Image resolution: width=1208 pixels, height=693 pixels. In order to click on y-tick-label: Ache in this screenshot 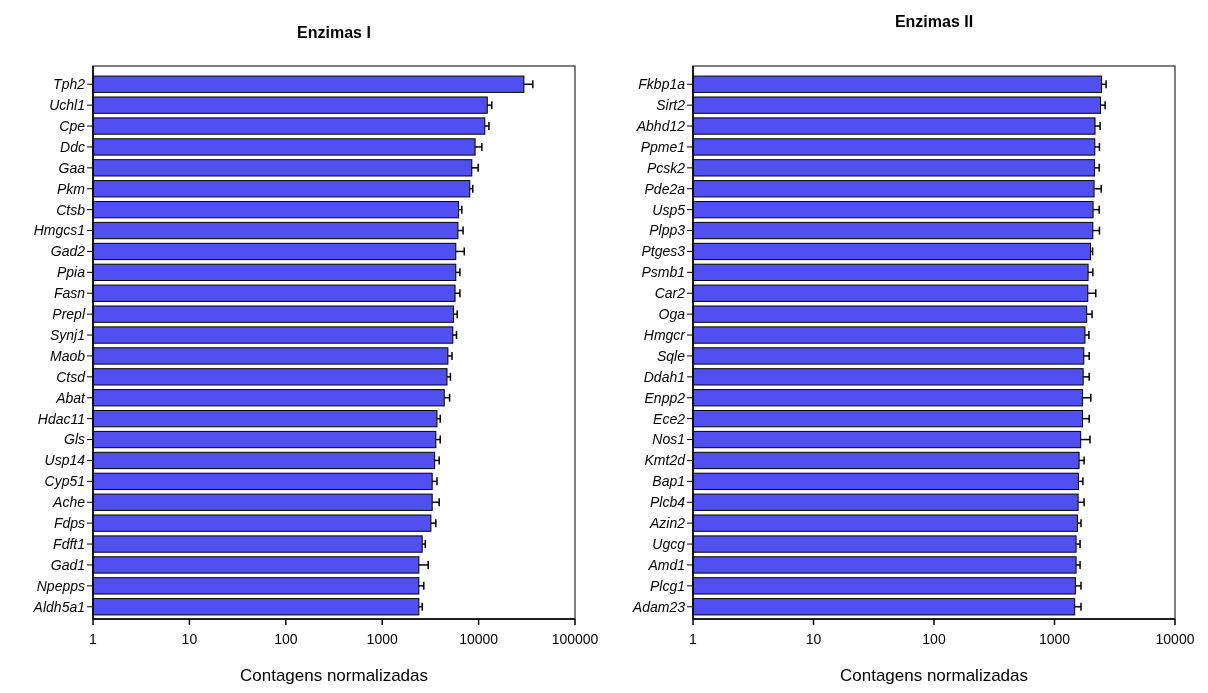, I will do `click(69, 502)`.